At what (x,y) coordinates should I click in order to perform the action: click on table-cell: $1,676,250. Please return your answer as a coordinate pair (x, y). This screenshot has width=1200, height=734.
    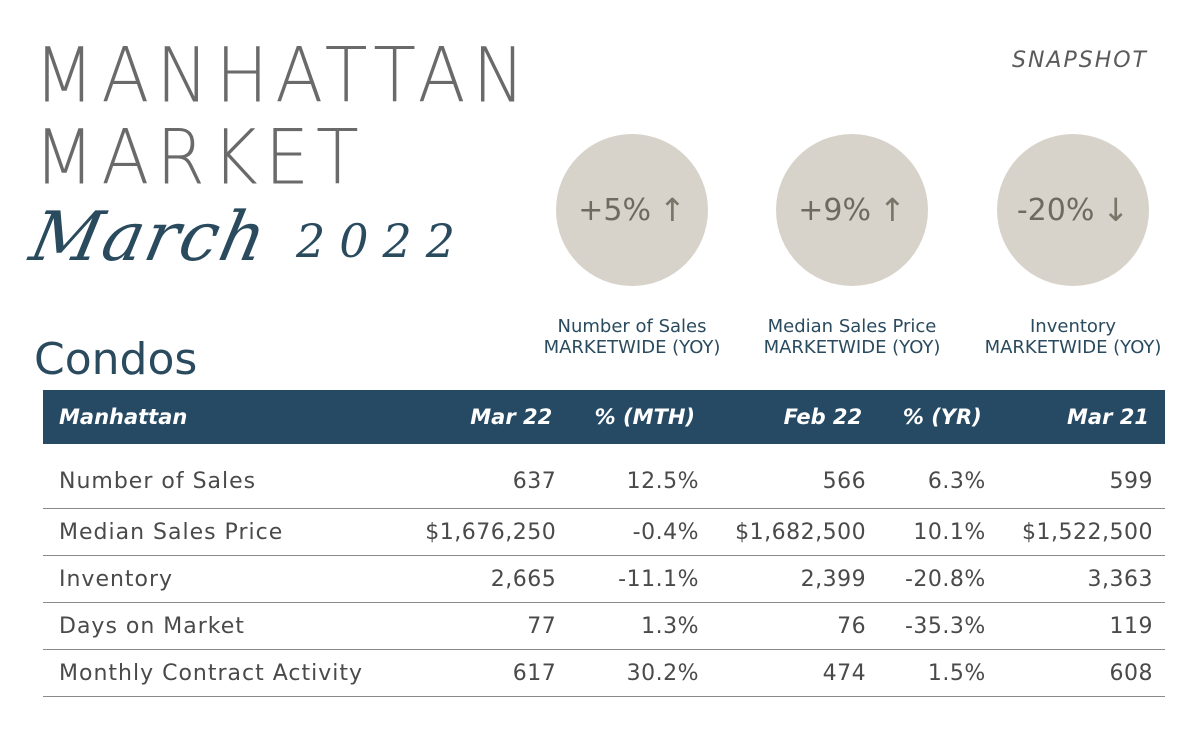
    Looking at the image, I should click on (485, 532).